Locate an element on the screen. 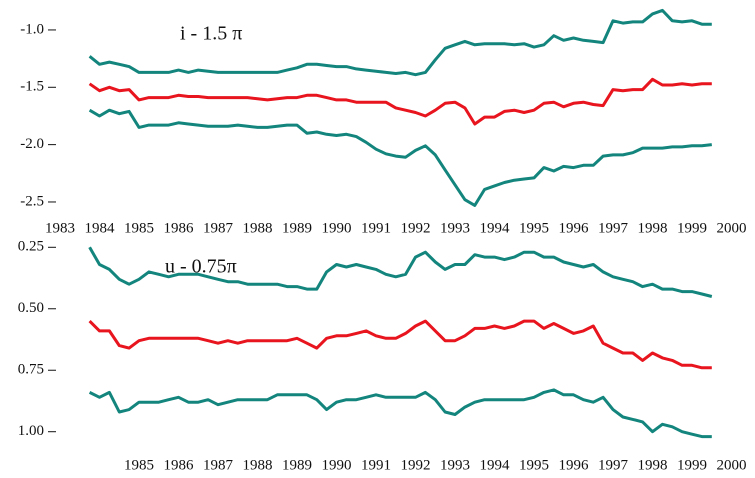 This screenshot has height=478, width=755. y-tick-label: 0.50 is located at coordinates (31, 308).